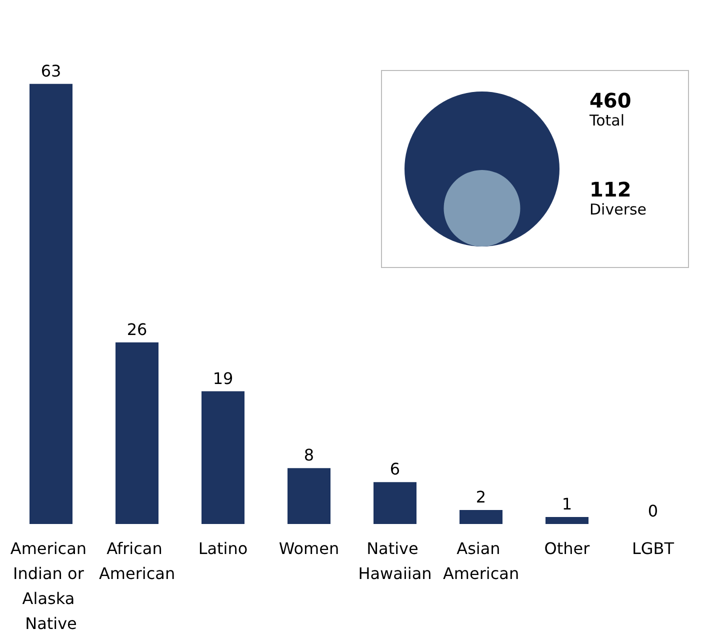  Describe the element at coordinates (653, 511) in the screenshot. I see `data-label: 0` at that location.